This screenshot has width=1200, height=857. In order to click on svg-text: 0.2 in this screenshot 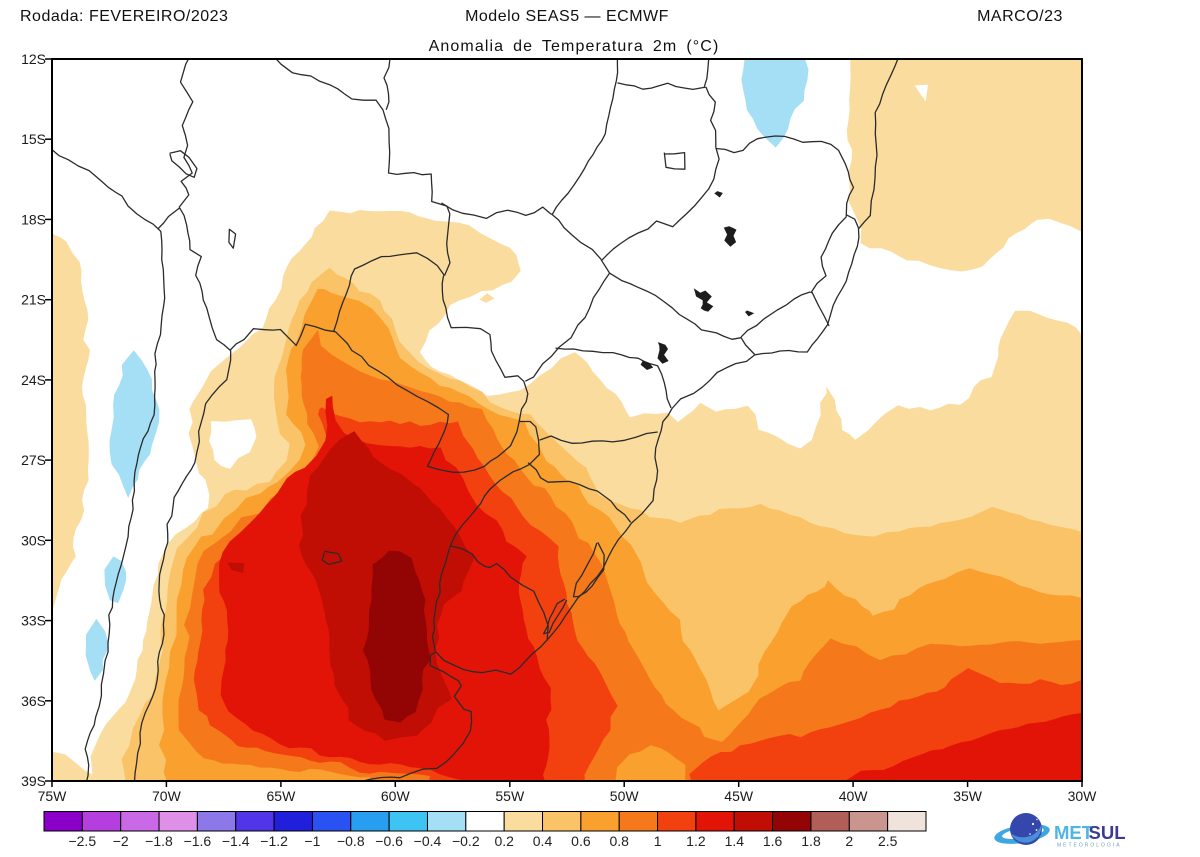, I will do `click(504, 841)`.